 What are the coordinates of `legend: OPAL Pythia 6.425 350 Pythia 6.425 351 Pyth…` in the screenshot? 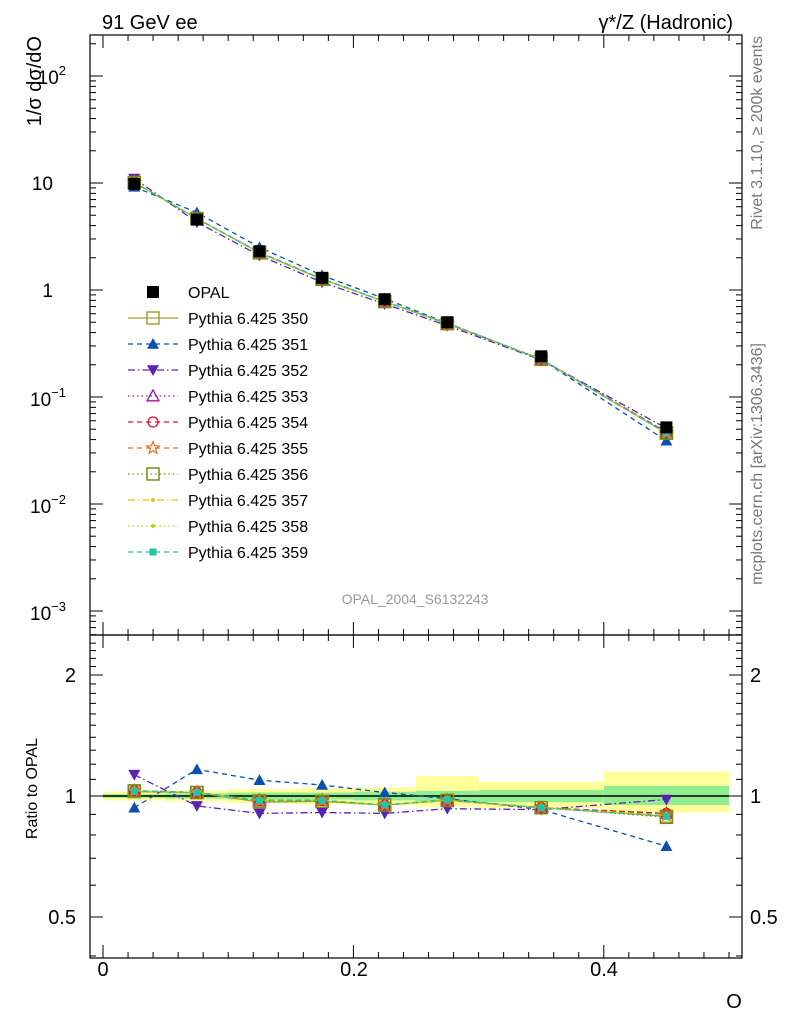 It's located at (218, 423).